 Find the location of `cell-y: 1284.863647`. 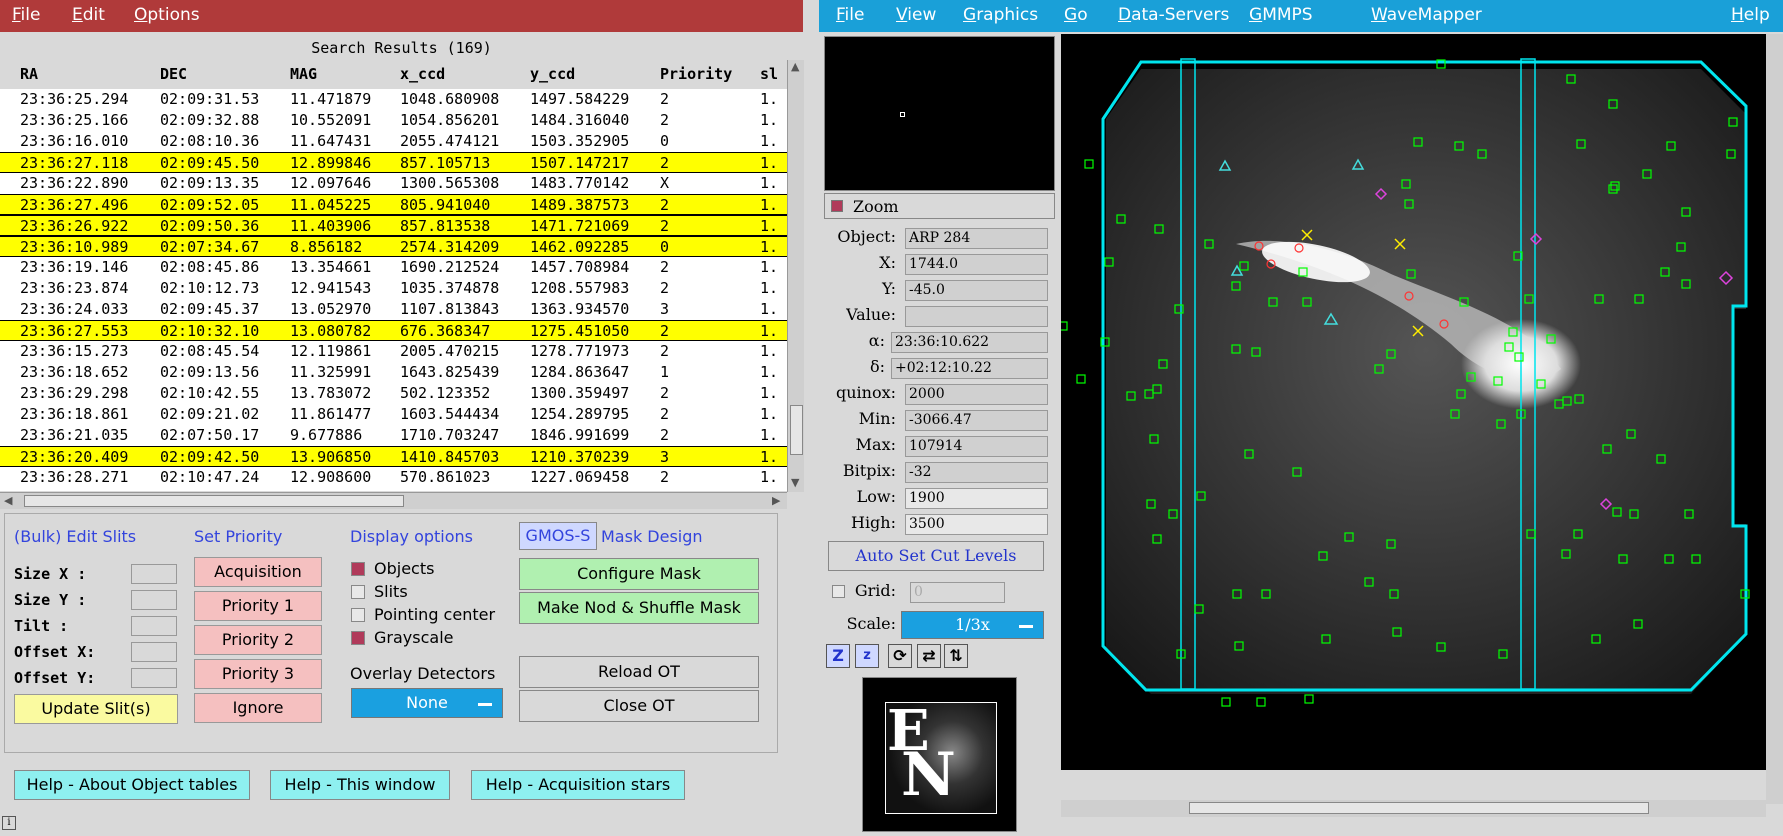

cell-y: 1284.863647 is located at coordinates (580, 372).